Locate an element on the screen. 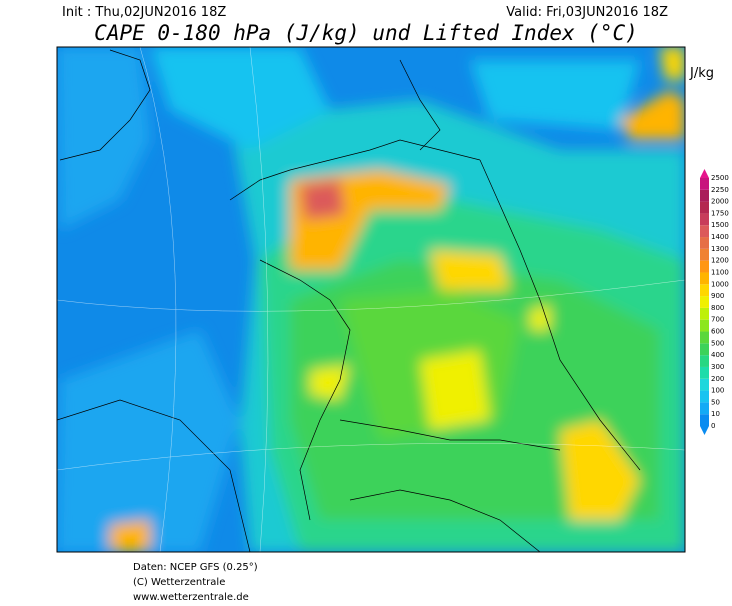  colorbar-unit: J/kg is located at coordinates (701, 73).